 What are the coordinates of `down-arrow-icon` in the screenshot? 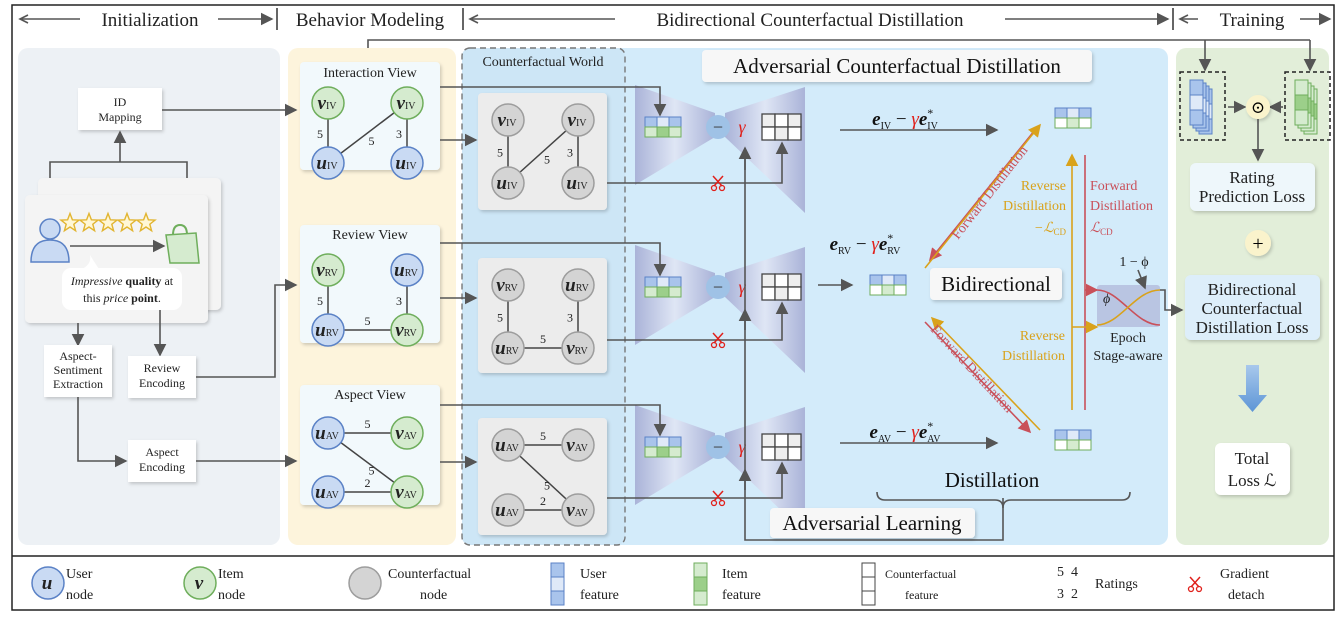 It's located at (1252, 388).